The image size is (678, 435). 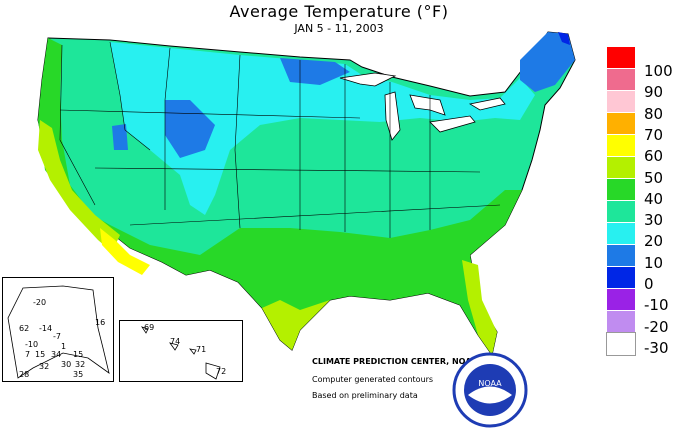 What do you see at coordinates (78, 354) in the screenshot?
I see `ak-label-11: 15` at bounding box center [78, 354].